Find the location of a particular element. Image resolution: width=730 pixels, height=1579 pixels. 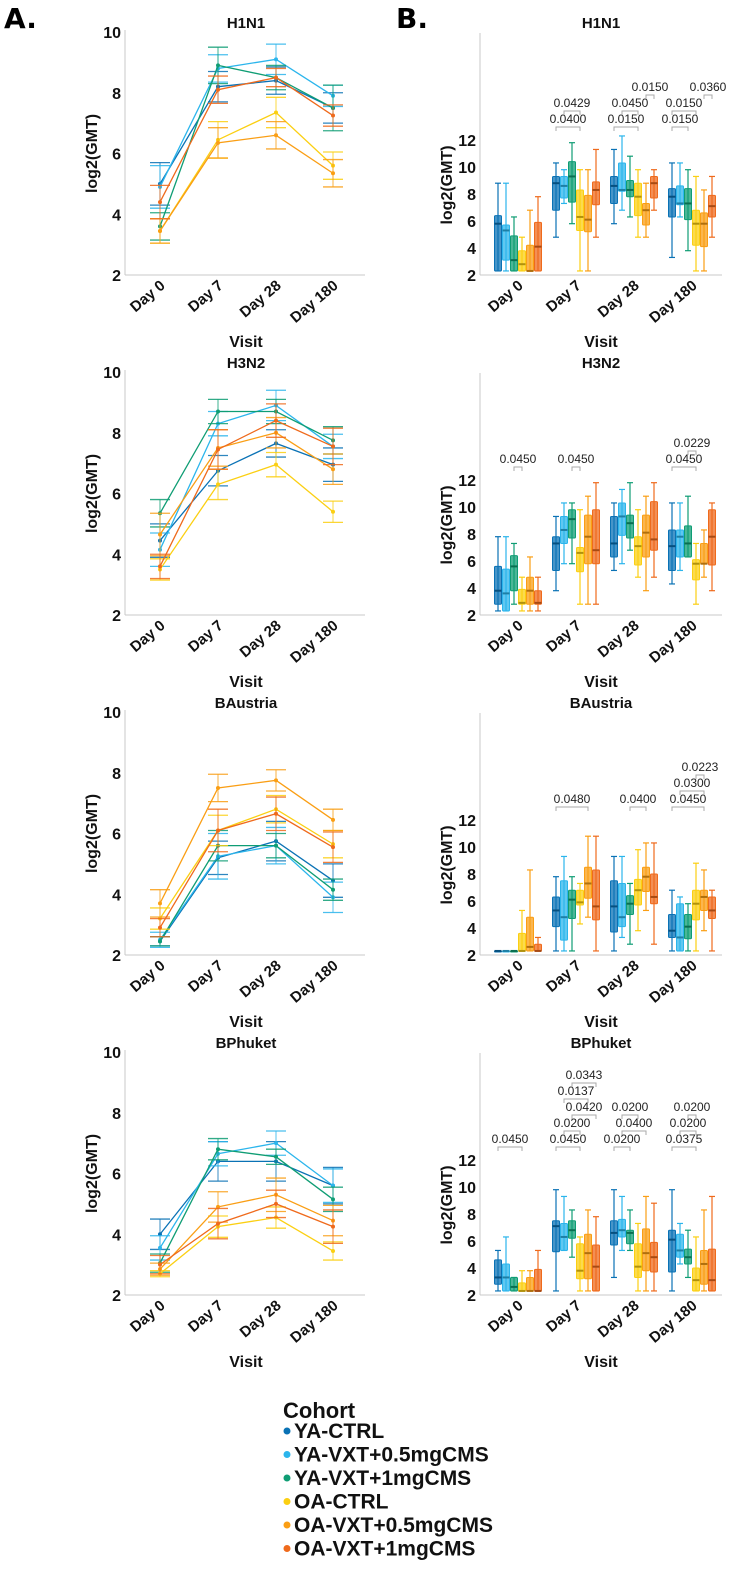

legend-item: YA-VXT+0.5mgCMS is located at coordinates (386, 1455).